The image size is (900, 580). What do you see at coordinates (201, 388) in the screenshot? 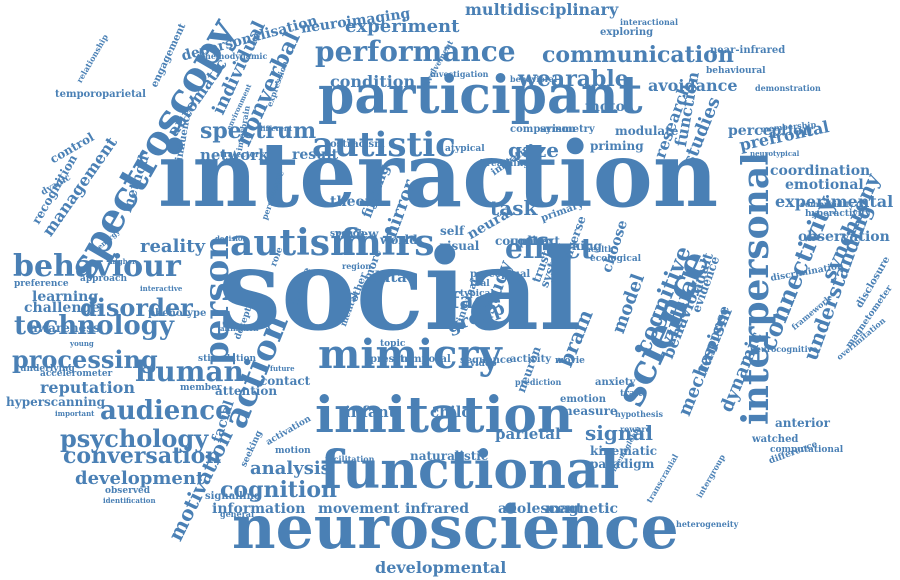
I see `cloud-word-member: member` at bounding box center [201, 388].